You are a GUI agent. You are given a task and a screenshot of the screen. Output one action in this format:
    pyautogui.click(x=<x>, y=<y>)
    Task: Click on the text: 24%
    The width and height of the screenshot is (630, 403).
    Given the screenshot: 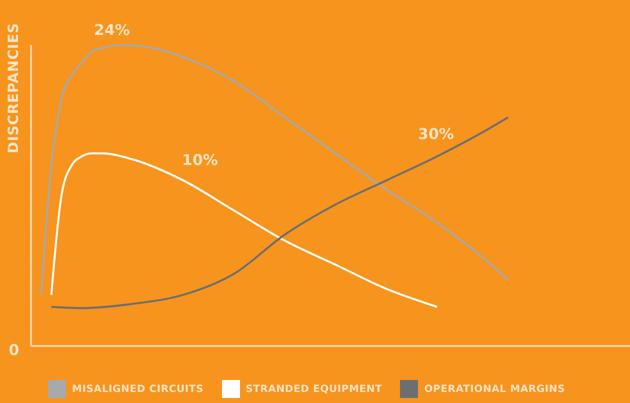 What is the action you would take?
    pyautogui.click(x=112, y=30)
    